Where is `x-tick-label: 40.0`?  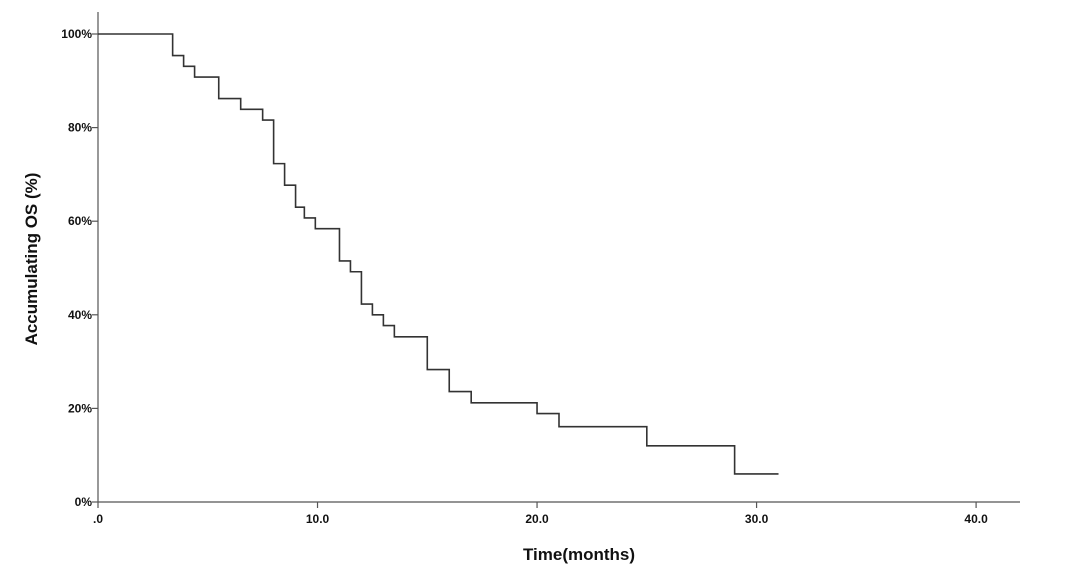 x-tick-label: 40.0 is located at coordinates (976, 519).